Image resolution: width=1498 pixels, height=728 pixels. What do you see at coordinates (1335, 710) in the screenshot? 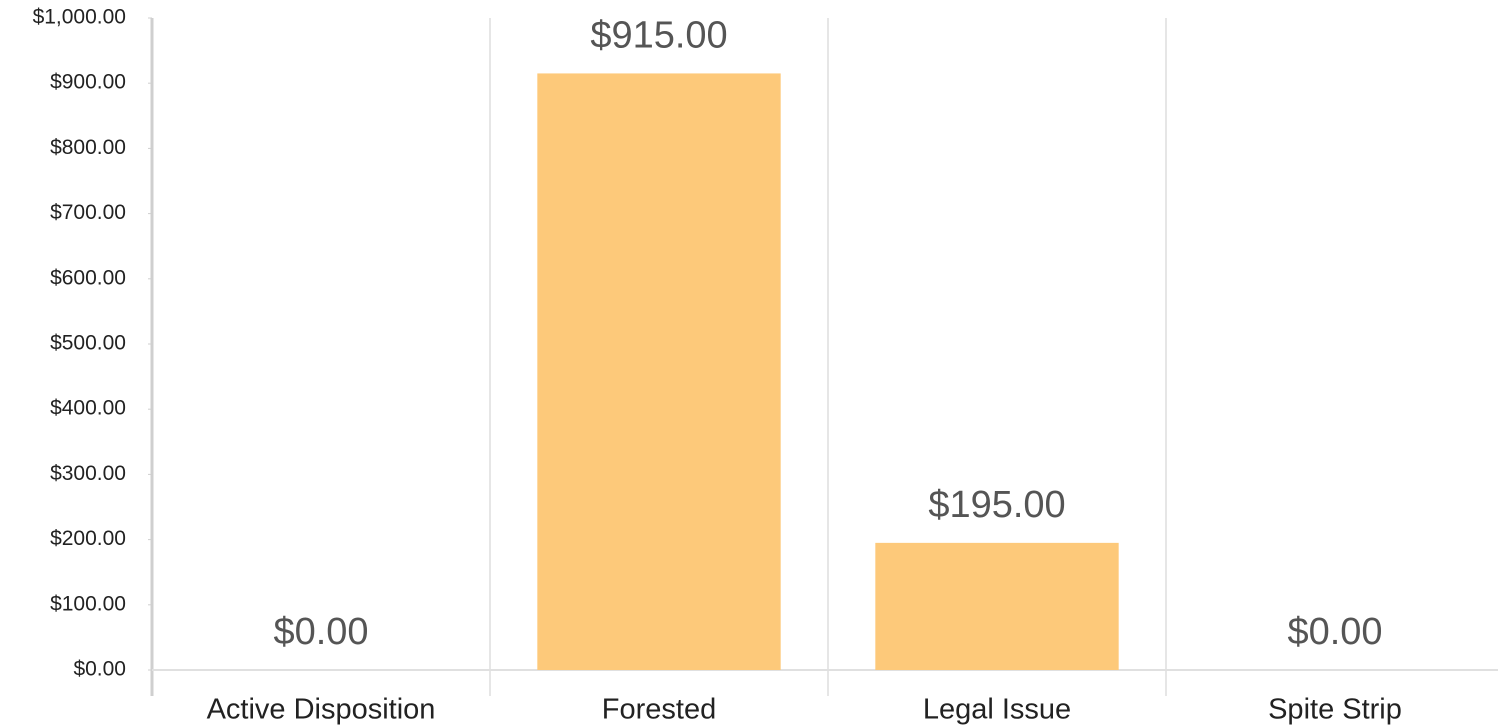
I see `x-tick-label: Spite Strip` at bounding box center [1335, 710].